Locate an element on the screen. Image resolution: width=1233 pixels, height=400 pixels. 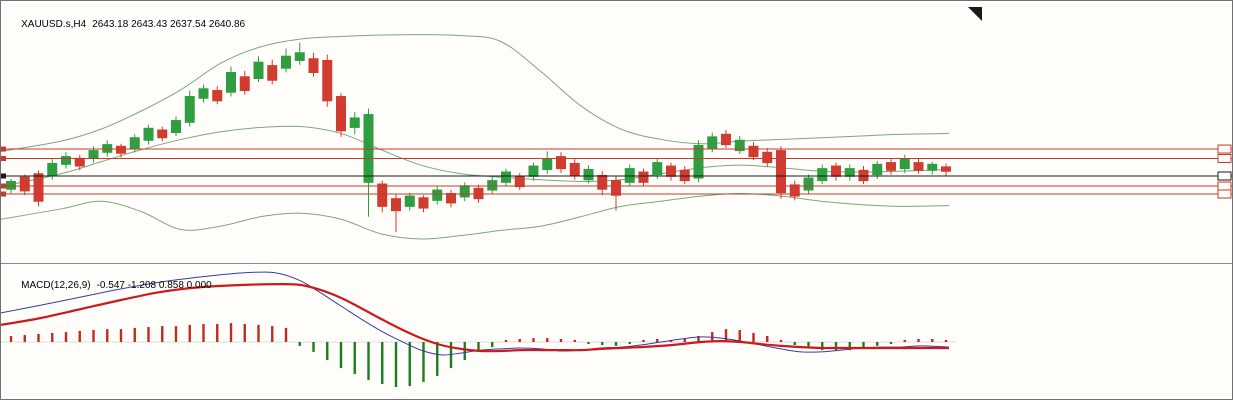
macd-signal-line is located at coordinates (475, 317).